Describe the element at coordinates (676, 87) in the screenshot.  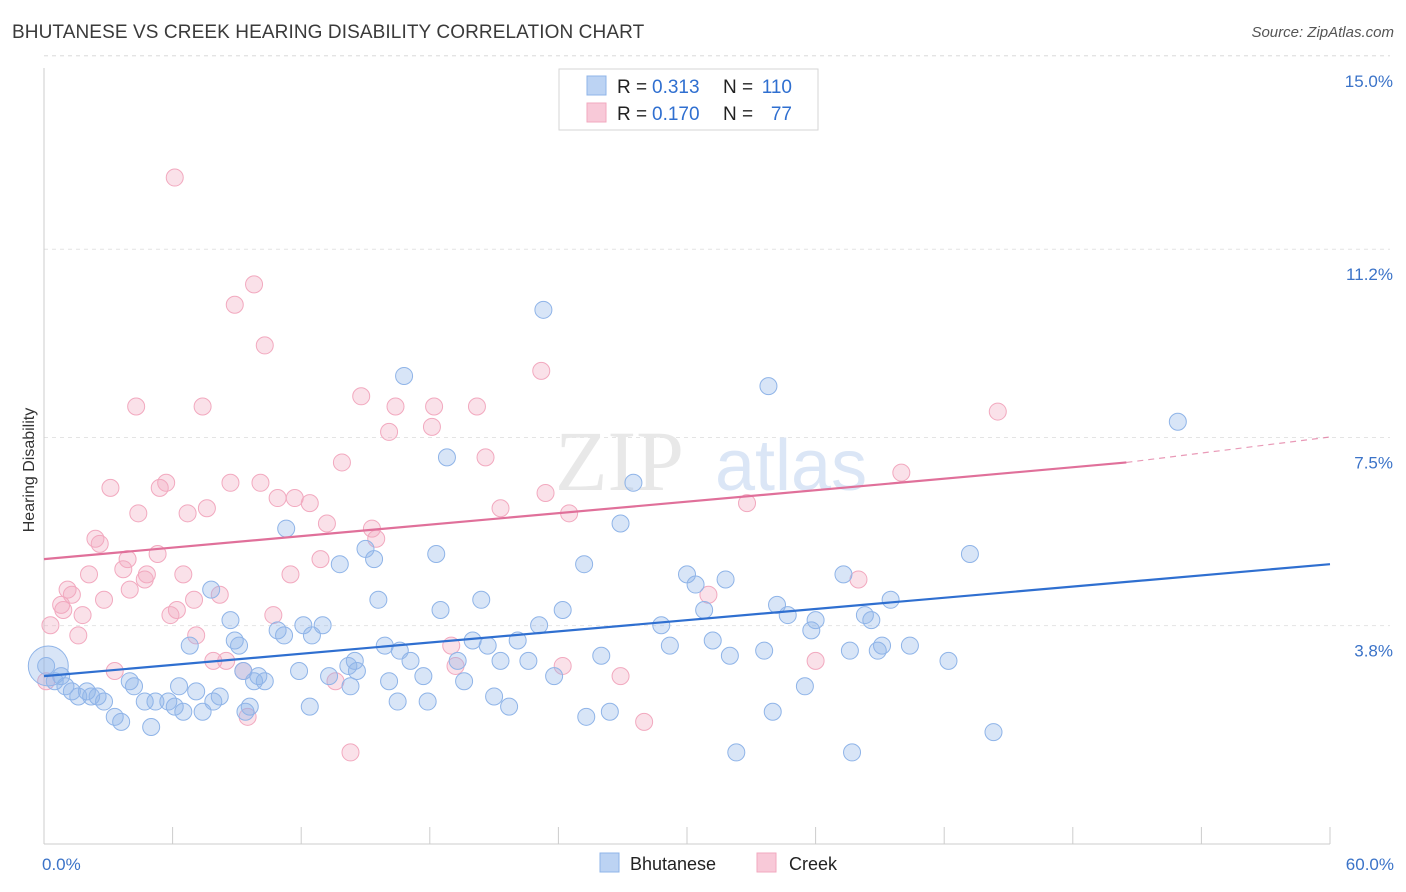
I see `legend-r-value-bhutanese: 0.313` at that location.